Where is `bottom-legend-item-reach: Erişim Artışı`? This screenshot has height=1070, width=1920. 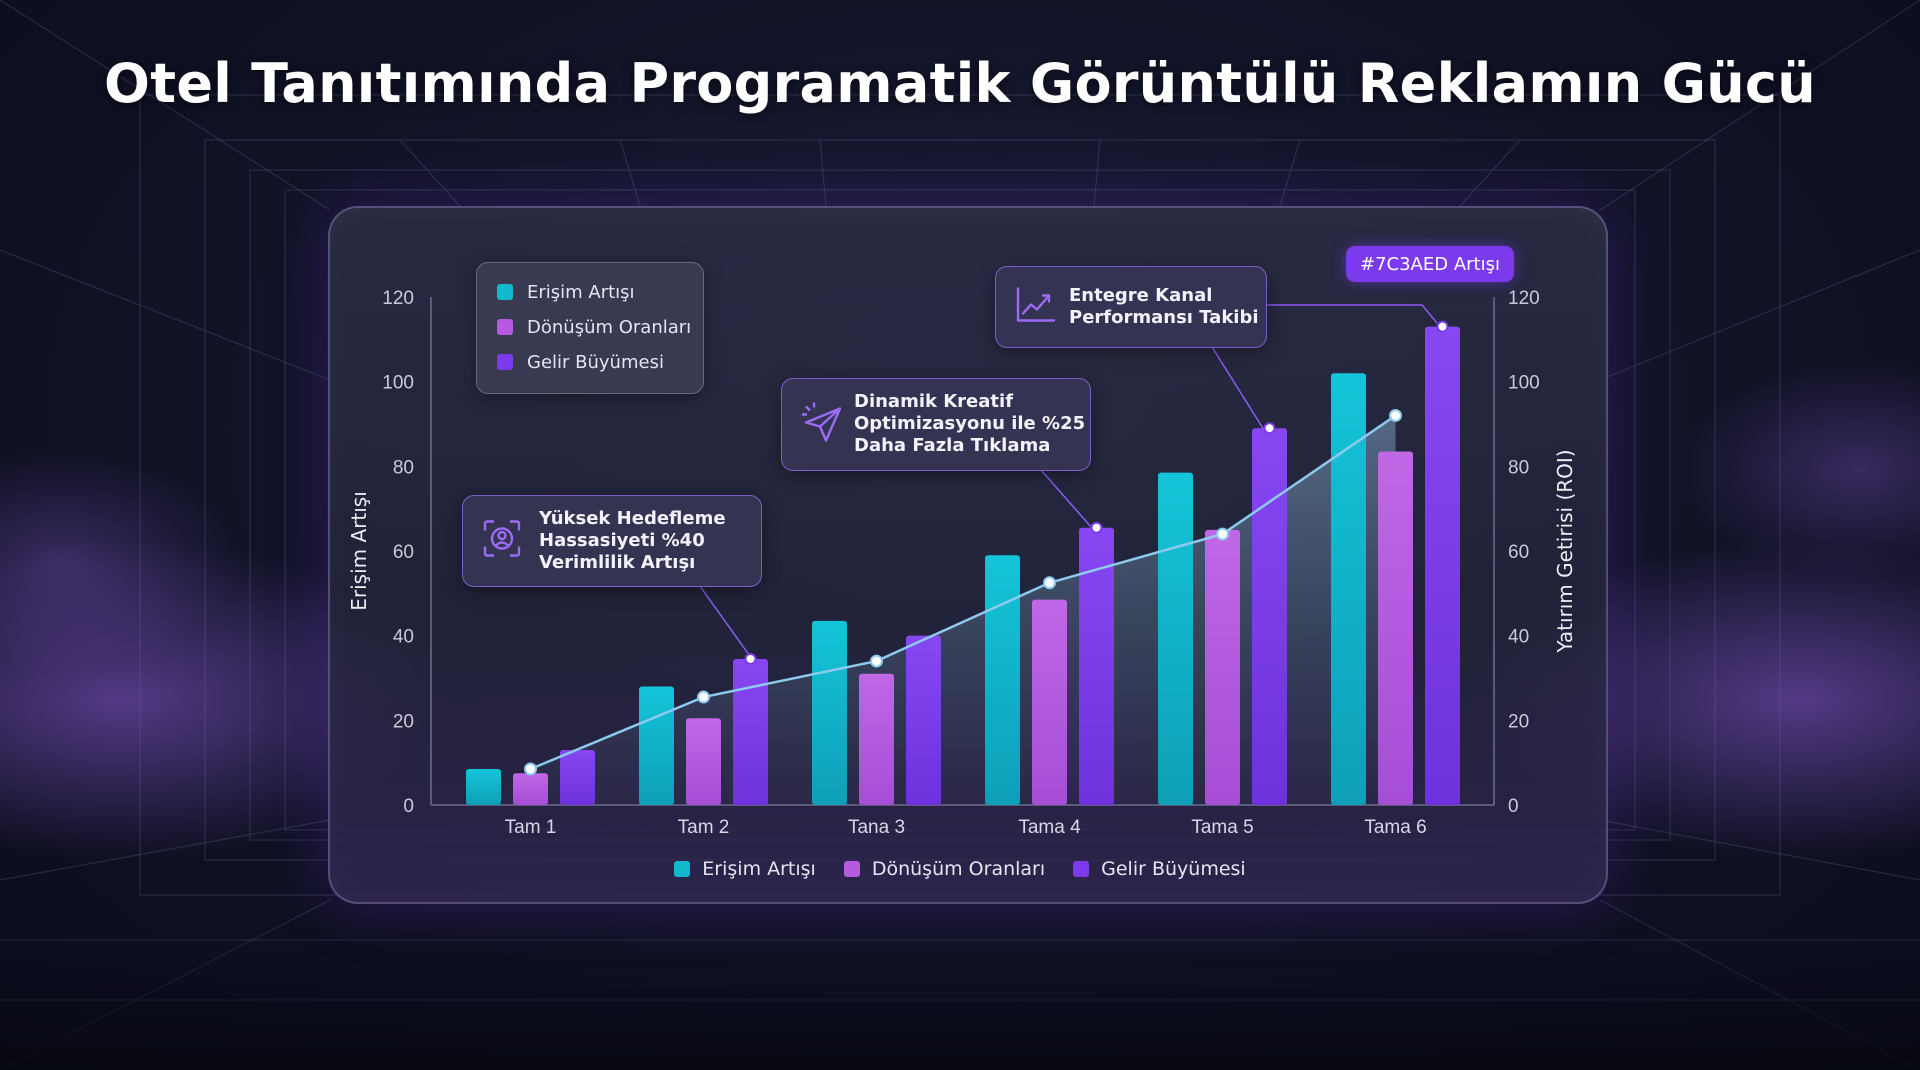
bottom-legend-item-reach: Erişim Artışı is located at coordinates (745, 869).